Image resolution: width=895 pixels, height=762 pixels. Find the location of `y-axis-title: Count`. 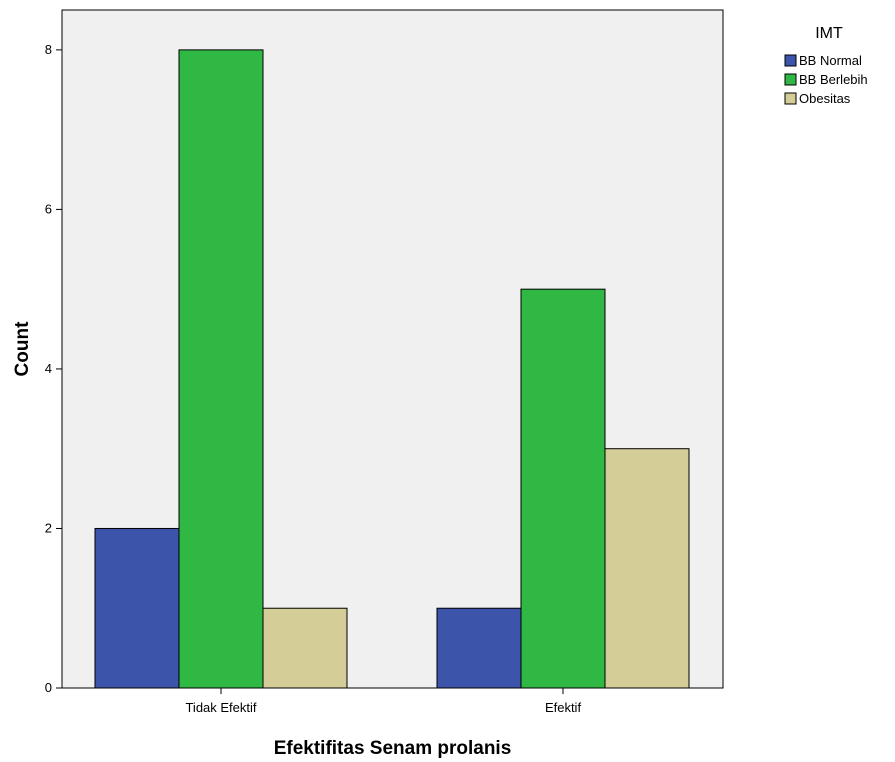

y-axis-title: Count is located at coordinates (22, 349).